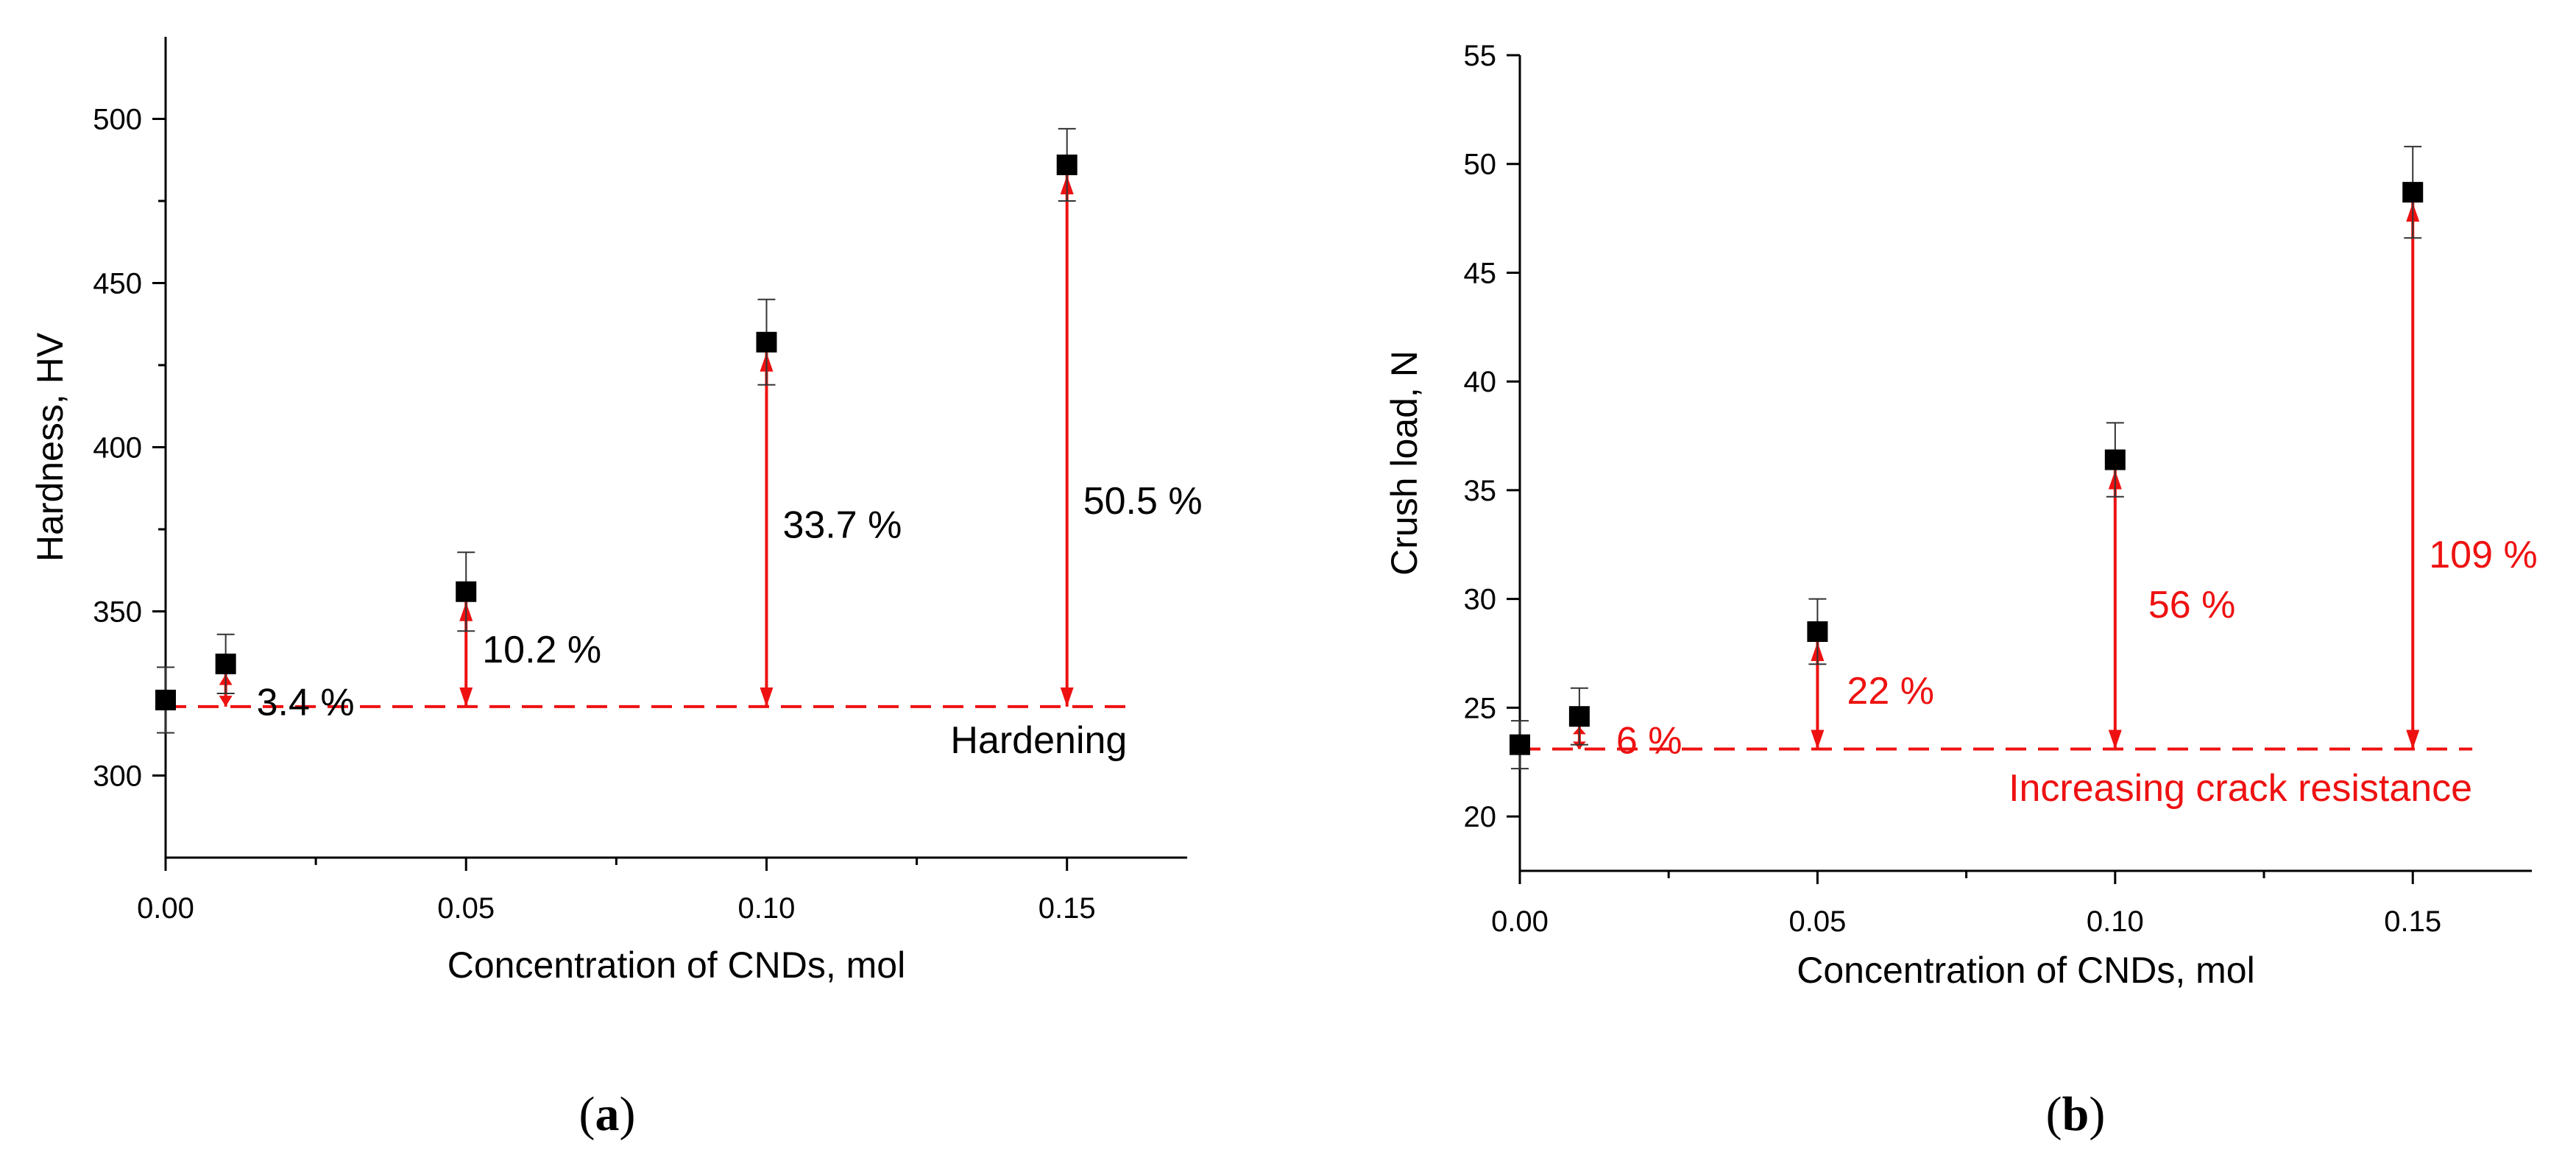 The width and height of the screenshot is (2576, 1169). Describe the element at coordinates (117, 613) in the screenshot. I see `y-tick-label: 350` at that location.